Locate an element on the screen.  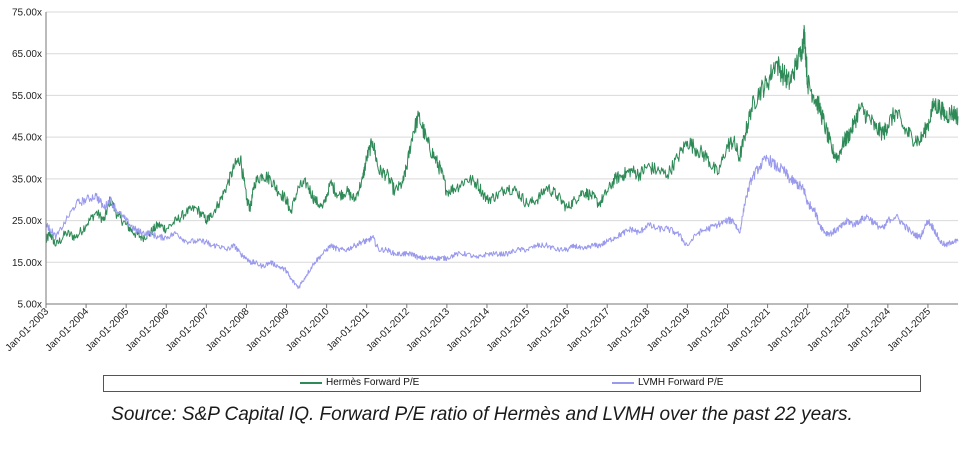
y-tick-label: 25.00x is located at coordinates (27, 221).